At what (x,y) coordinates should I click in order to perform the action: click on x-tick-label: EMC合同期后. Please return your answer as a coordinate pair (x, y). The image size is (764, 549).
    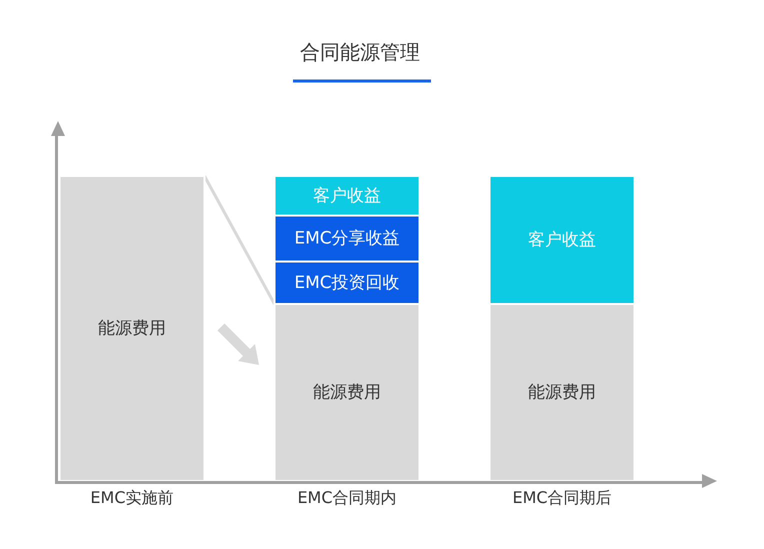
    Looking at the image, I should click on (562, 498).